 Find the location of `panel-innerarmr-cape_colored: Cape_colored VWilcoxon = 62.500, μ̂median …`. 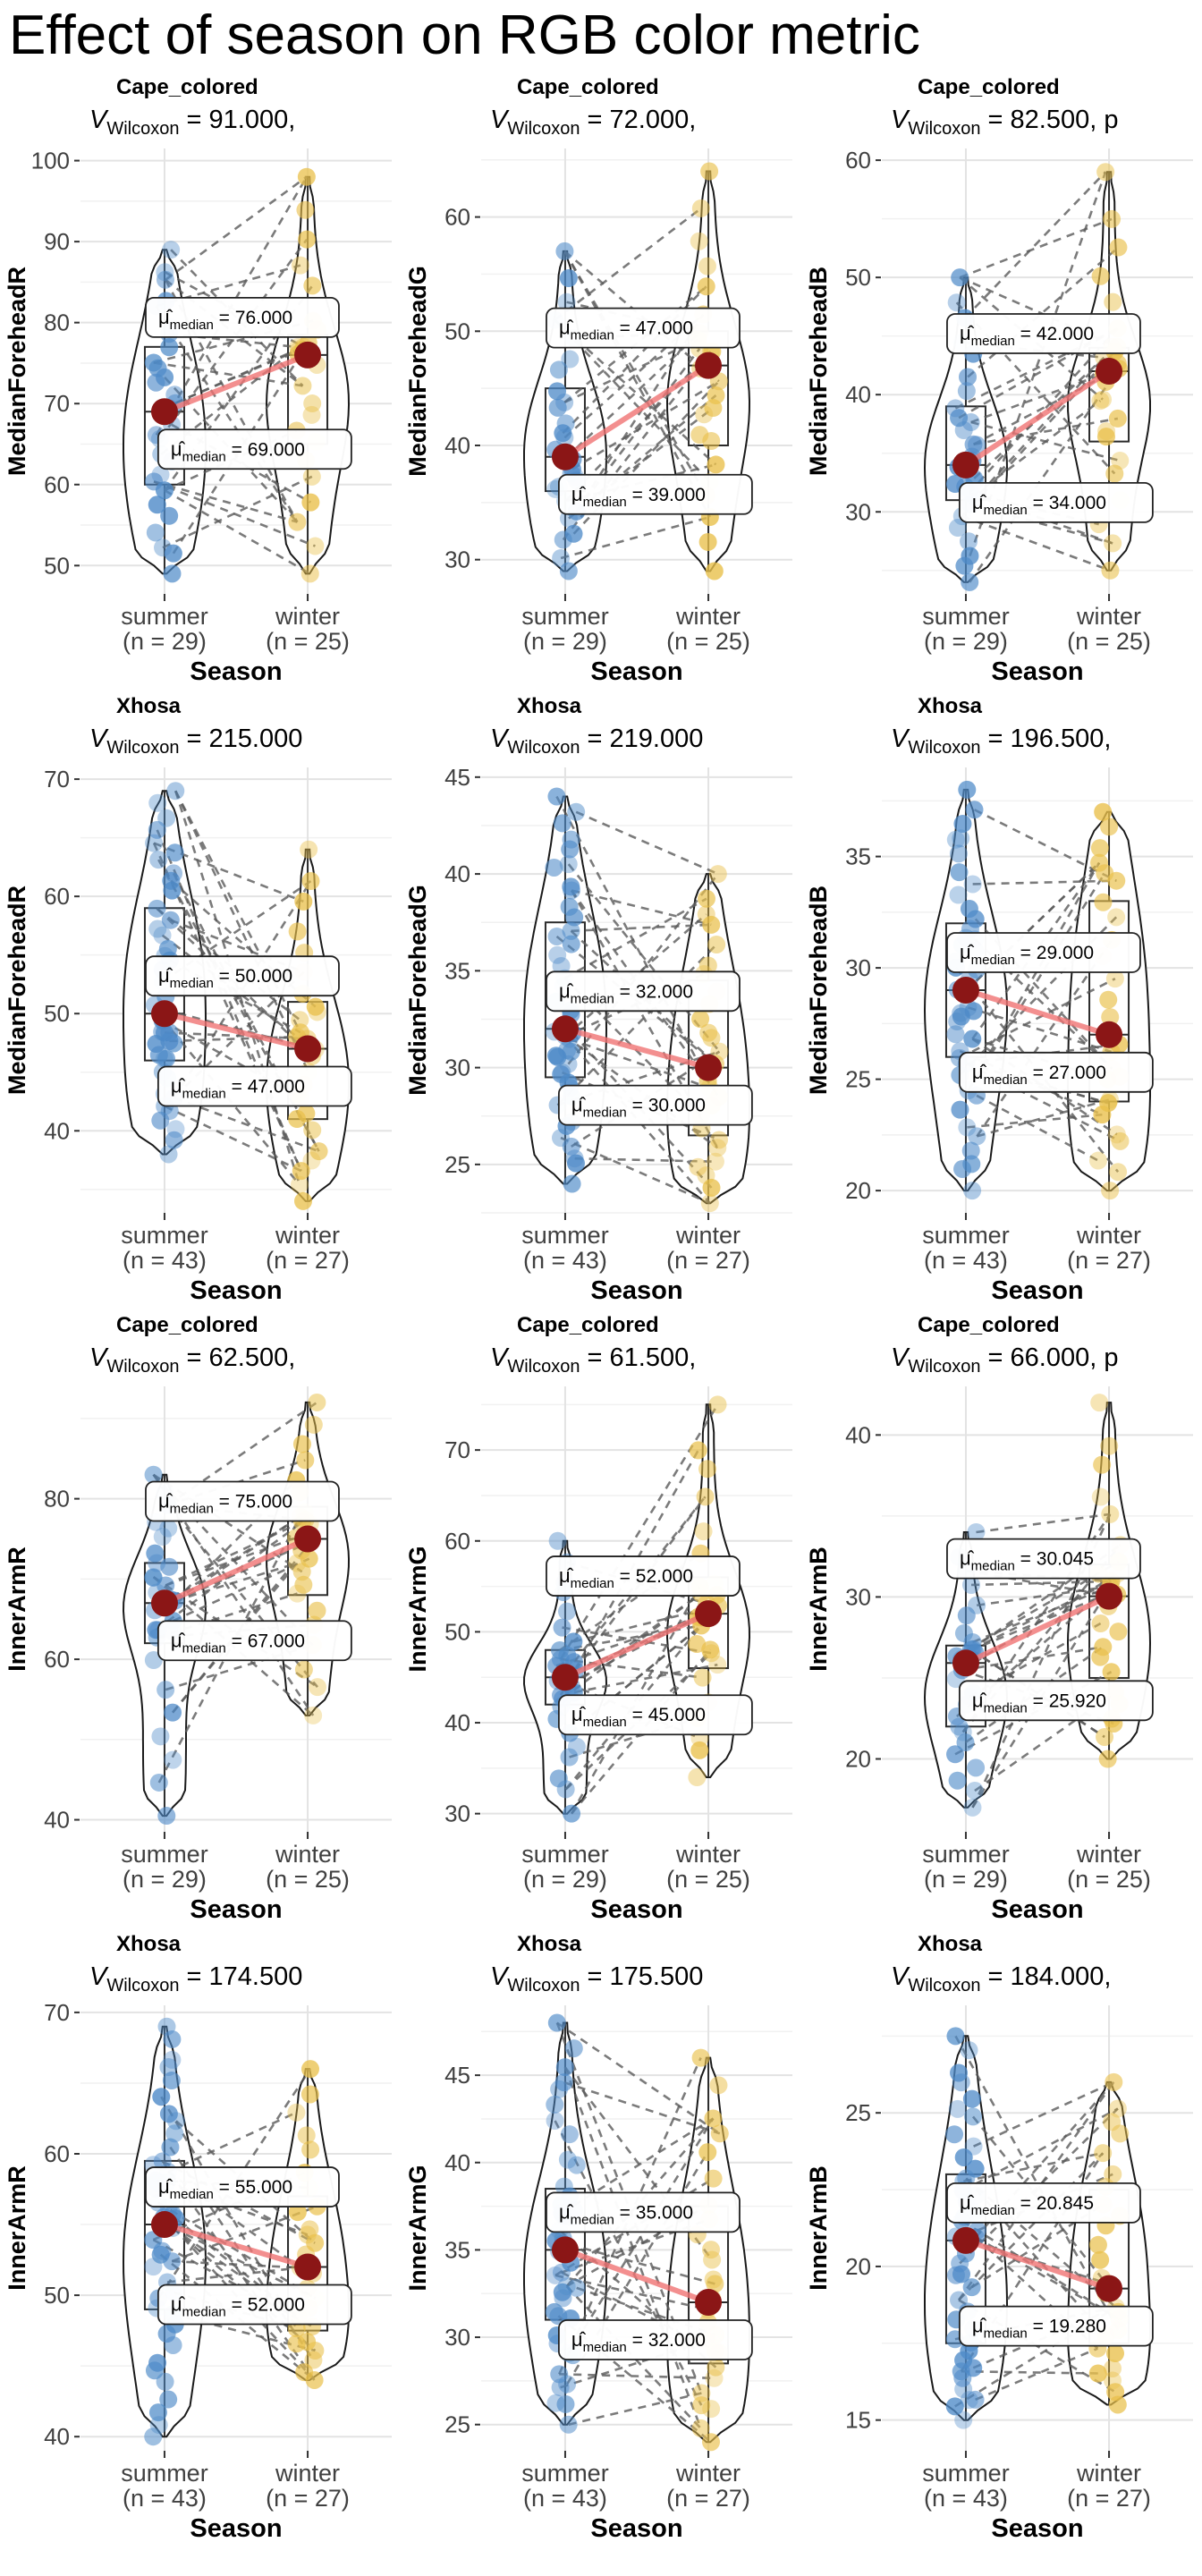

panel-innerarmr-cape_colored: Cape_colored VWilcoxon = 62.500, μ̂median … is located at coordinates (200, 1618).